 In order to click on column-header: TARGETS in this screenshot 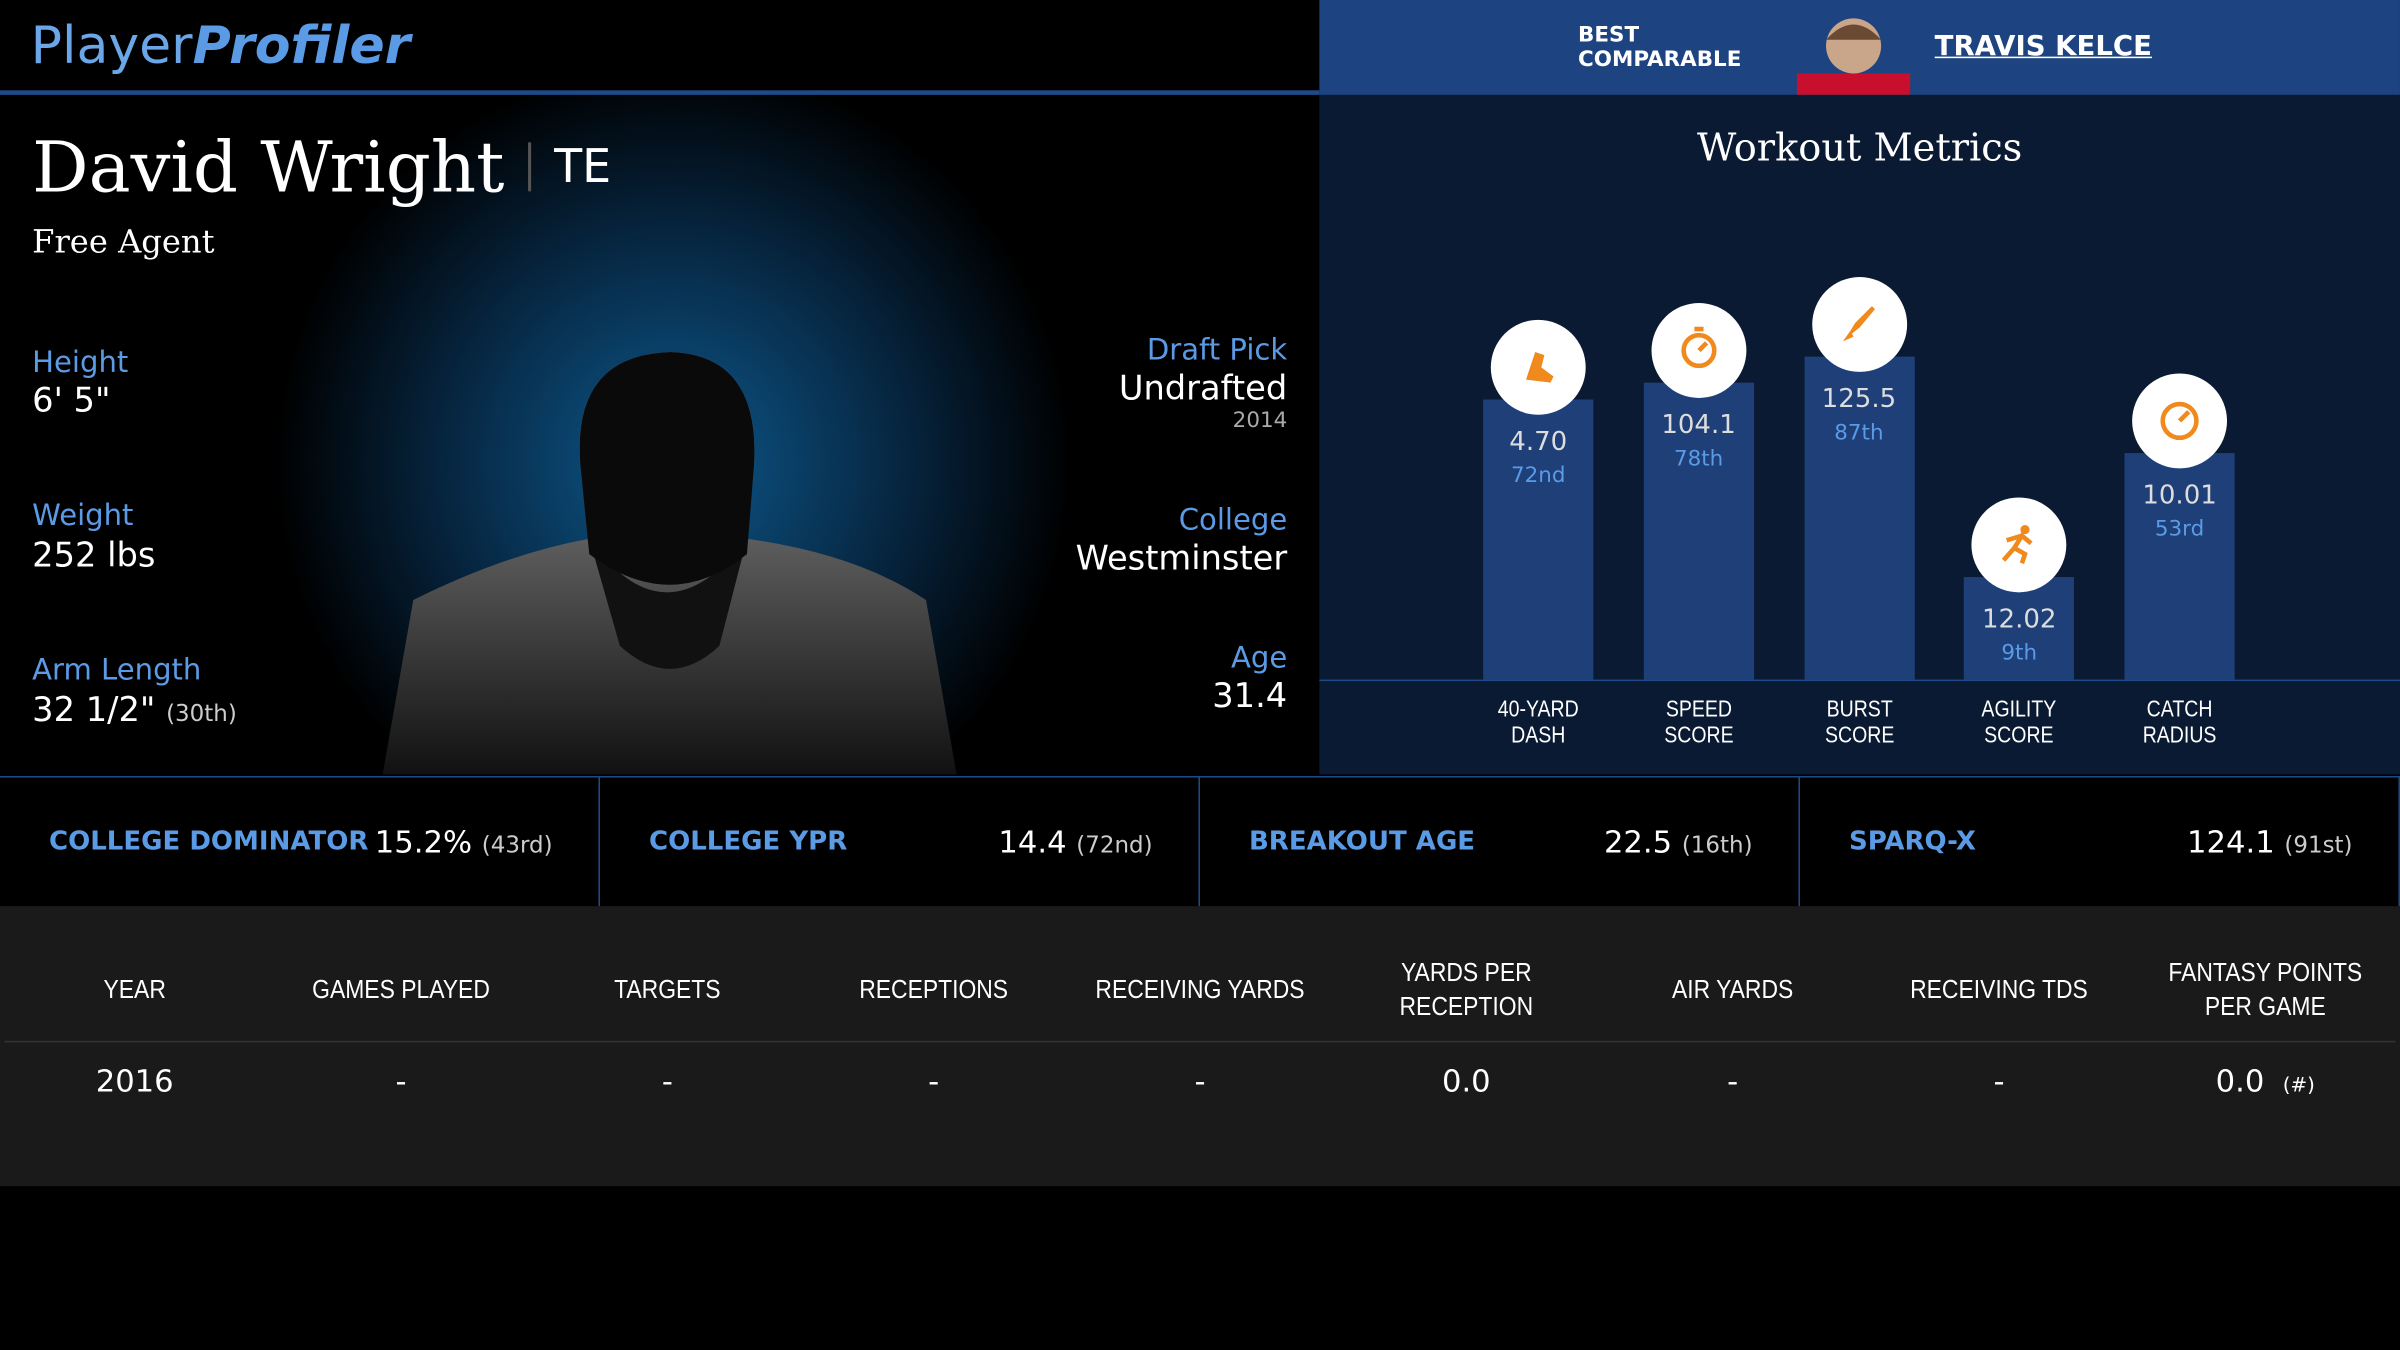, I will do `click(667, 989)`.